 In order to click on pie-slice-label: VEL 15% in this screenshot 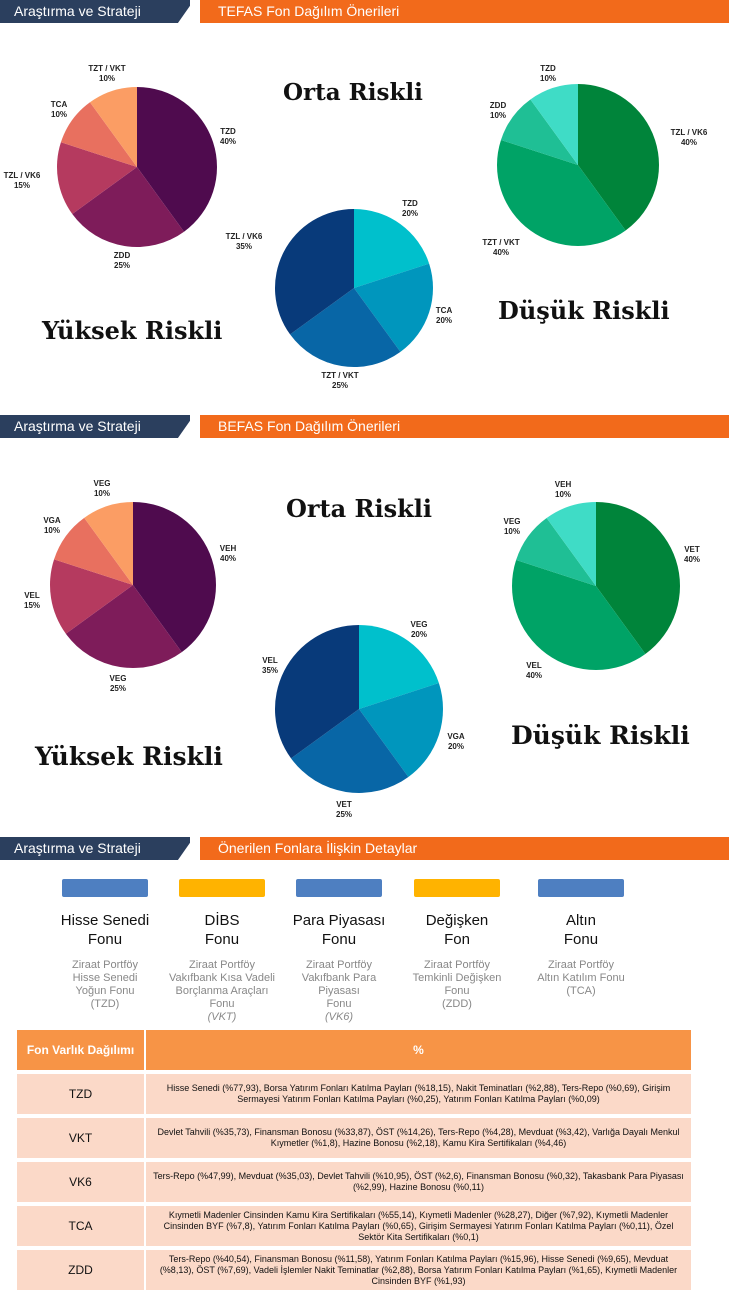, I will do `click(32, 601)`.